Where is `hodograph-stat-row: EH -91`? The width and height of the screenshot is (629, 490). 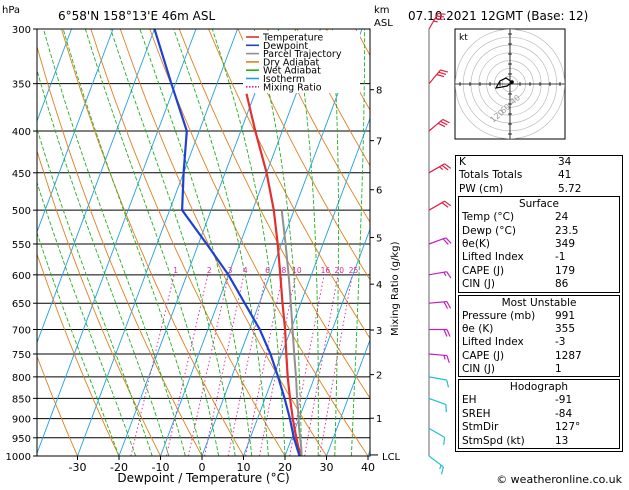 hodograph-stat-row: EH -91 is located at coordinates (539, 400).